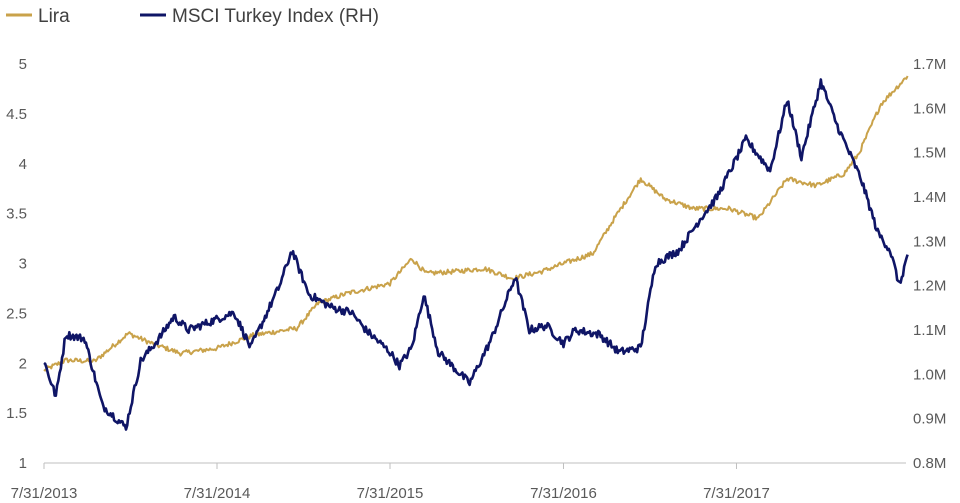  I want to click on y-tick-label: 3, so click(23, 264).